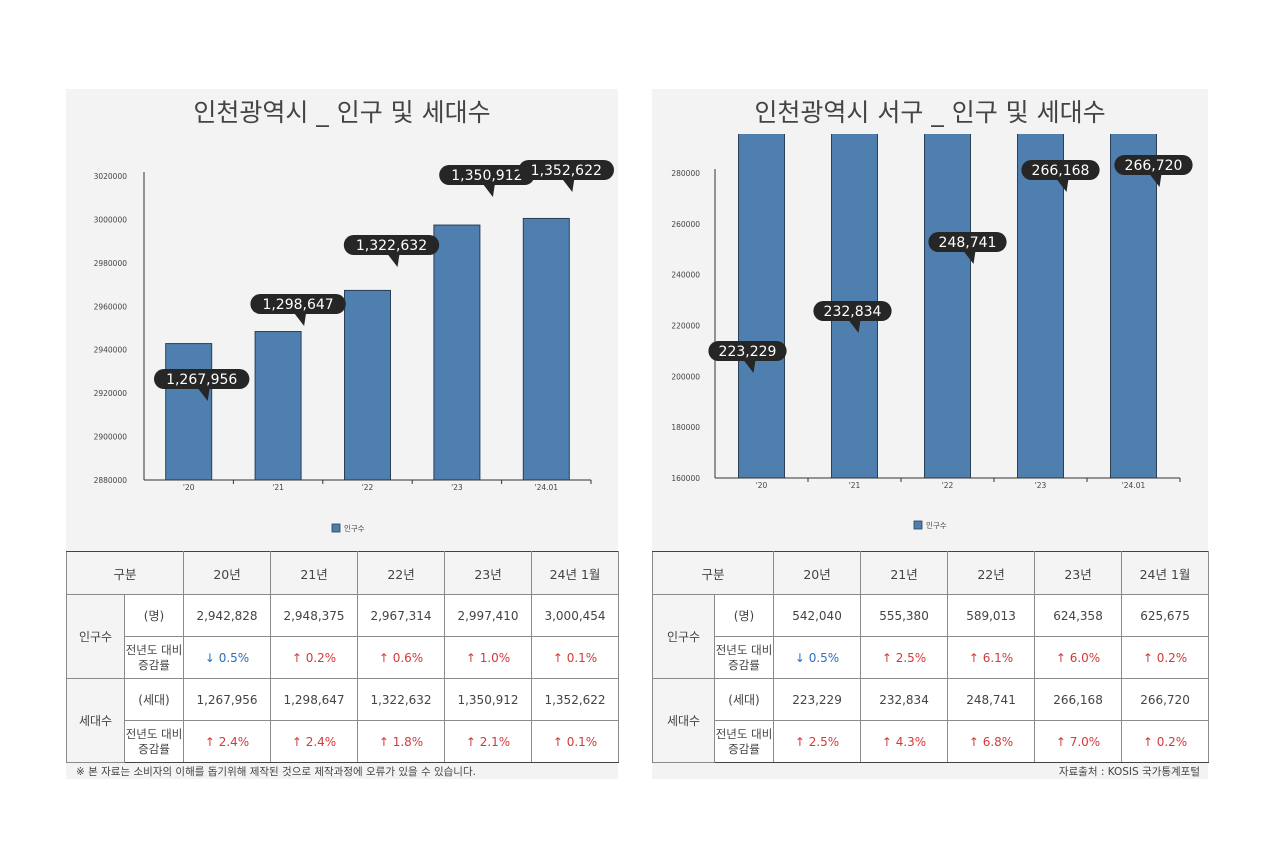 This screenshot has width=1279, height=865. Describe the element at coordinates (575, 699) in the screenshot. I see `table-cell: 1,352,622` at that location.